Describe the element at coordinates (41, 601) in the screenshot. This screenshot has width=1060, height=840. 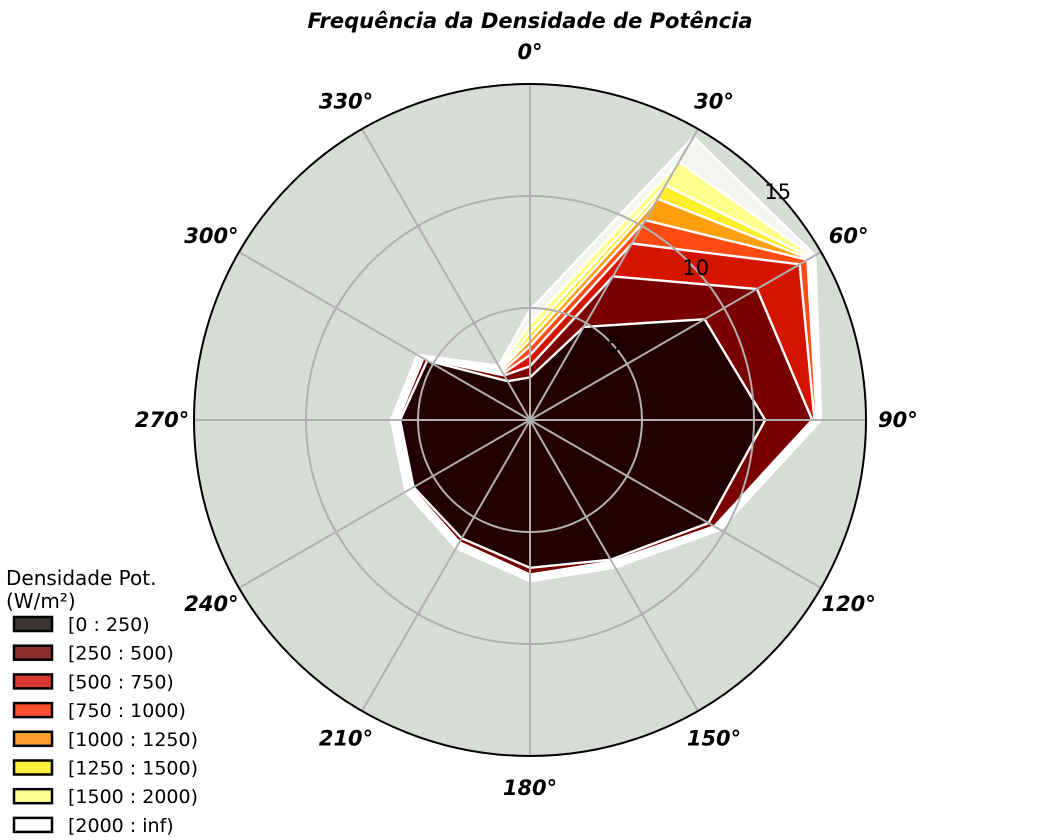
I see `legend-title-line2: (W/m²)` at that location.